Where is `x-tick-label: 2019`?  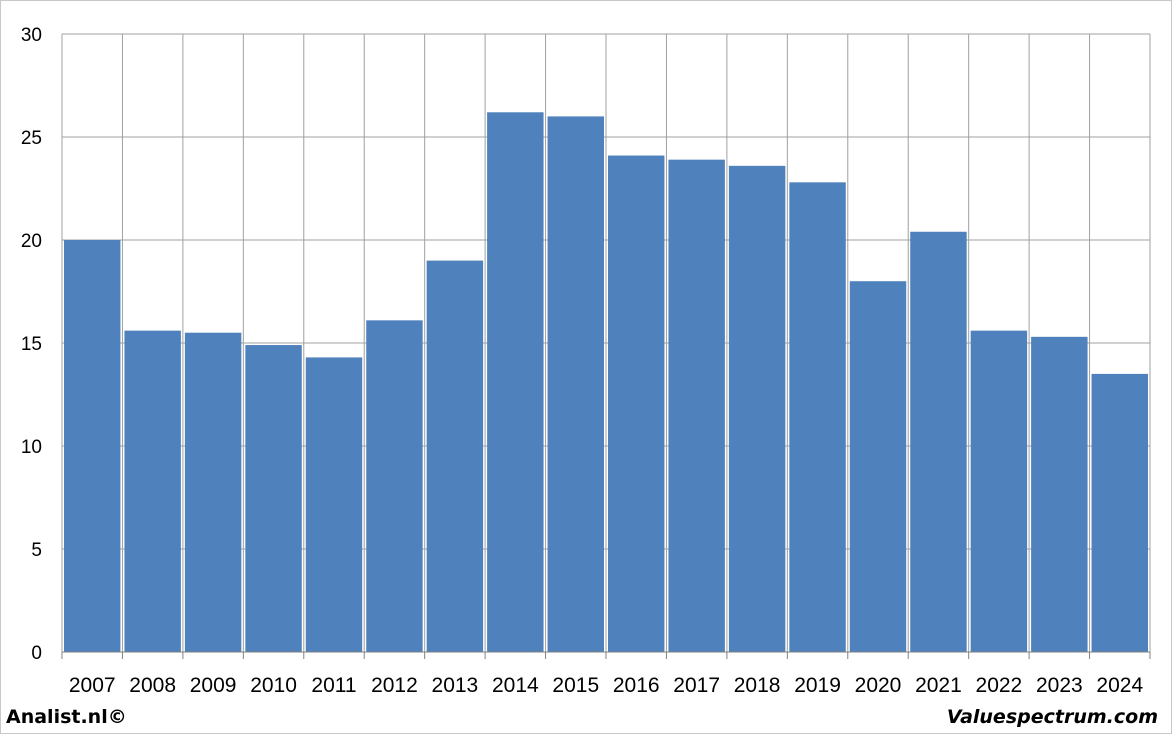
x-tick-label: 2019 is located at coordinates (817, 685).